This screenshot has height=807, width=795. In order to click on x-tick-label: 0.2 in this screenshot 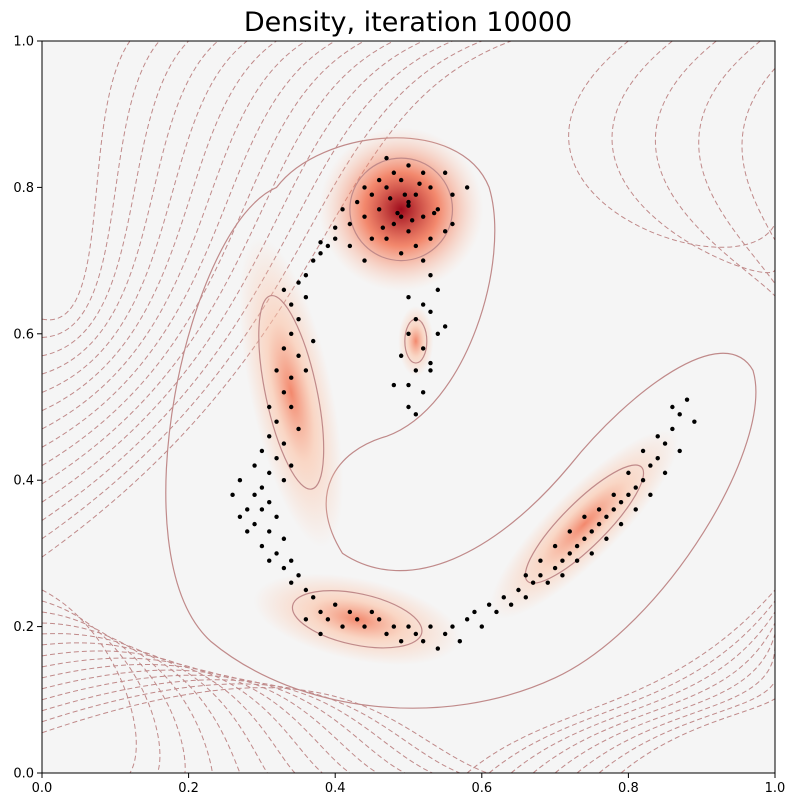, I will do `click(188, 788)`.